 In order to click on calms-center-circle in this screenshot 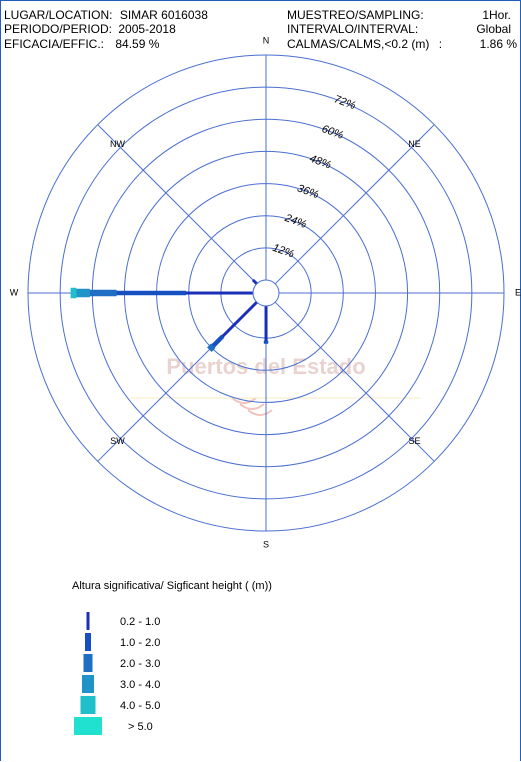, I will do `click(266, 293)`.